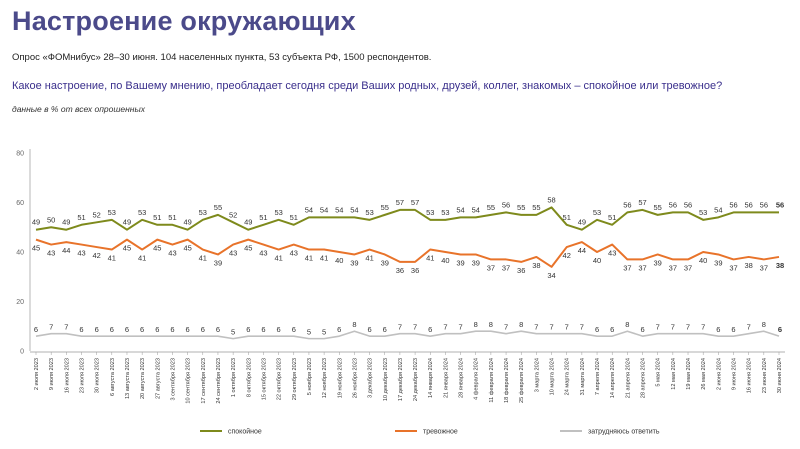 This screenshot has width=800, height=449. Describe the element at coordinates (386, 379) in the screenshot. I see `x-tick-label: 10 декабря 2023` at that location.